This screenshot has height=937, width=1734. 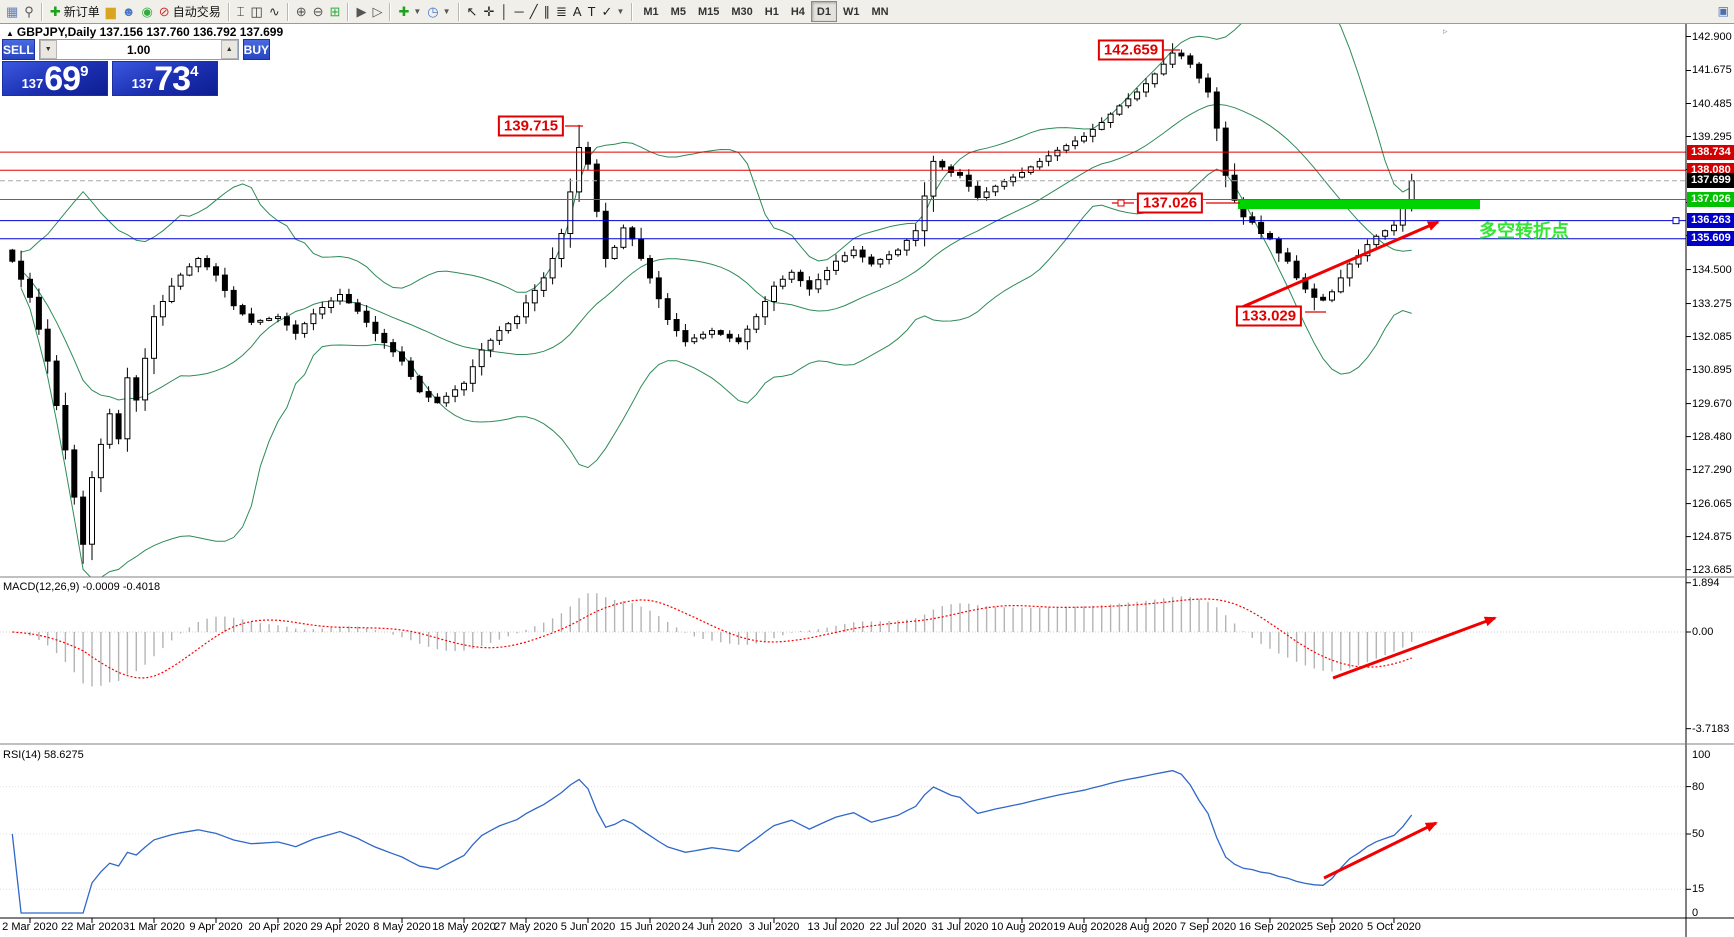 I want to click on trendline-icon: ╱, so click(x=533, y=11).